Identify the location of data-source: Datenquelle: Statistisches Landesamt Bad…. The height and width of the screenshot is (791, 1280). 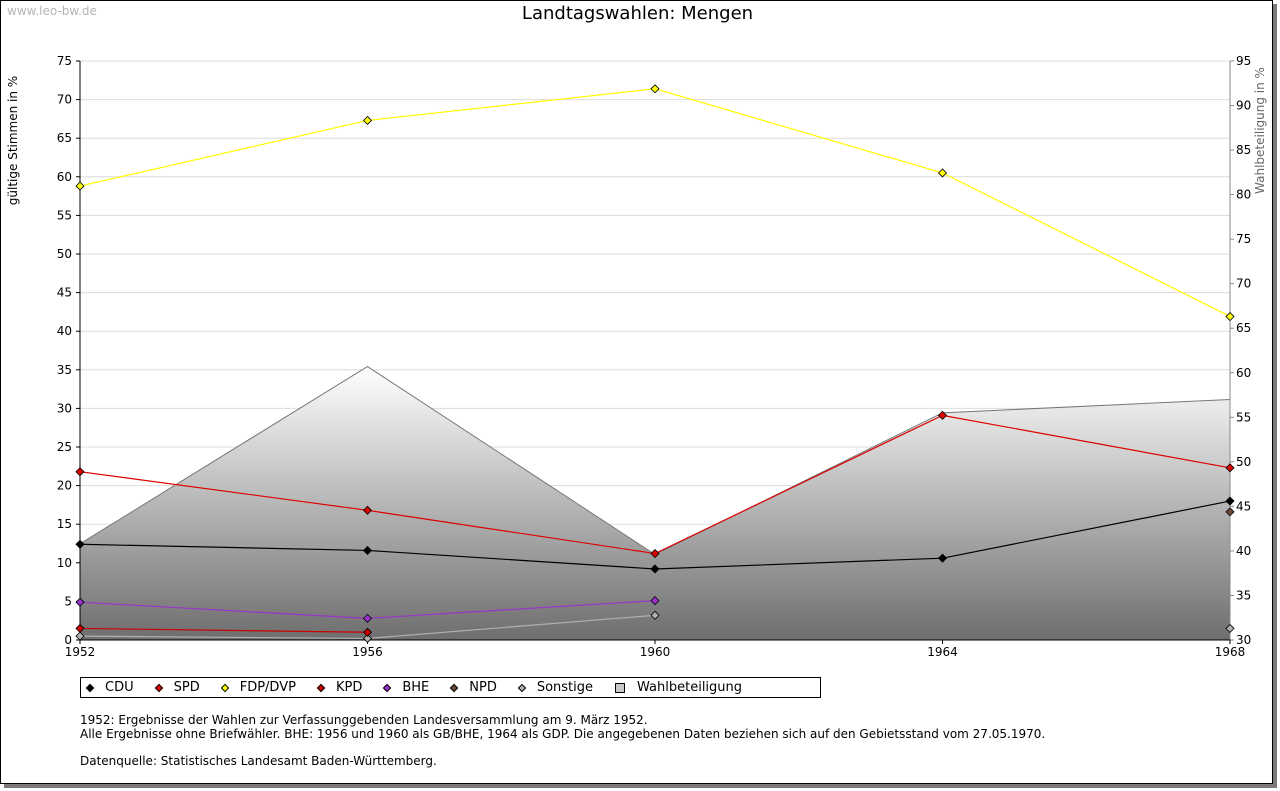
(258, 761).